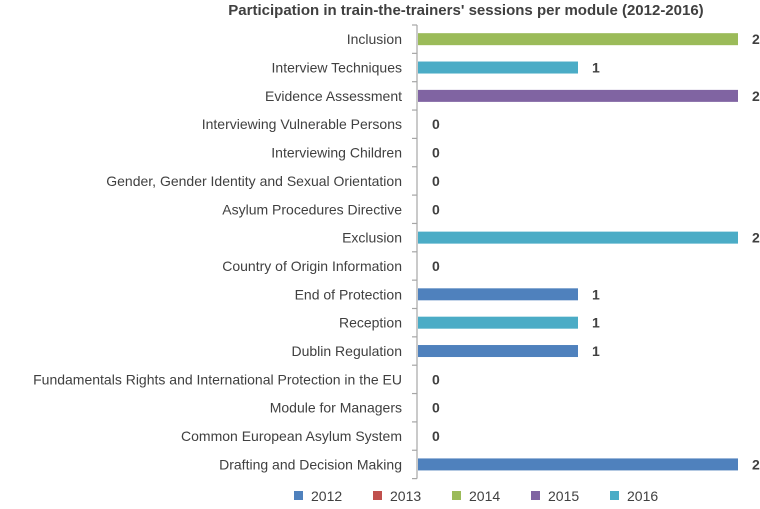 The height and width of the screenshot is (509, 760). Describe the element at coordinates (312, 209) in the screenshot. I see `category-label: Asylum Procedures Directive` at that location.